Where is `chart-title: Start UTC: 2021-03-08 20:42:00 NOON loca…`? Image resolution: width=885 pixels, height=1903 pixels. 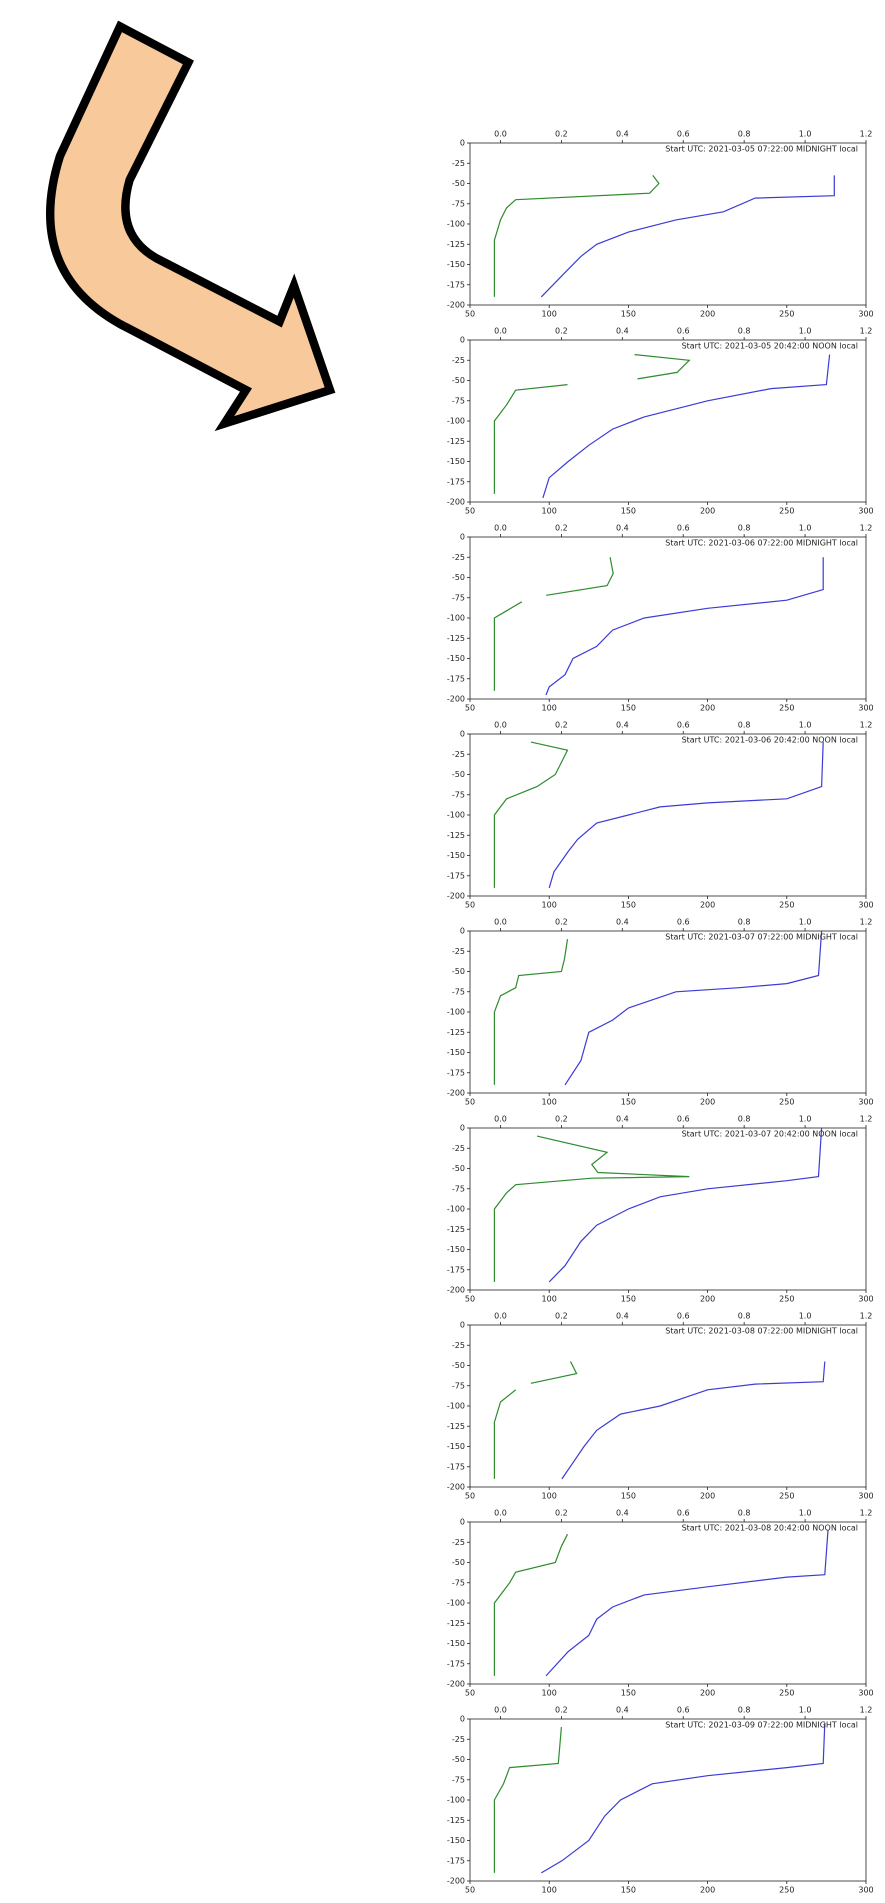
chart-title: Start UTC: 2021-03-08 20:42:00 NOON loca… is located at coordinates (770, 1528).